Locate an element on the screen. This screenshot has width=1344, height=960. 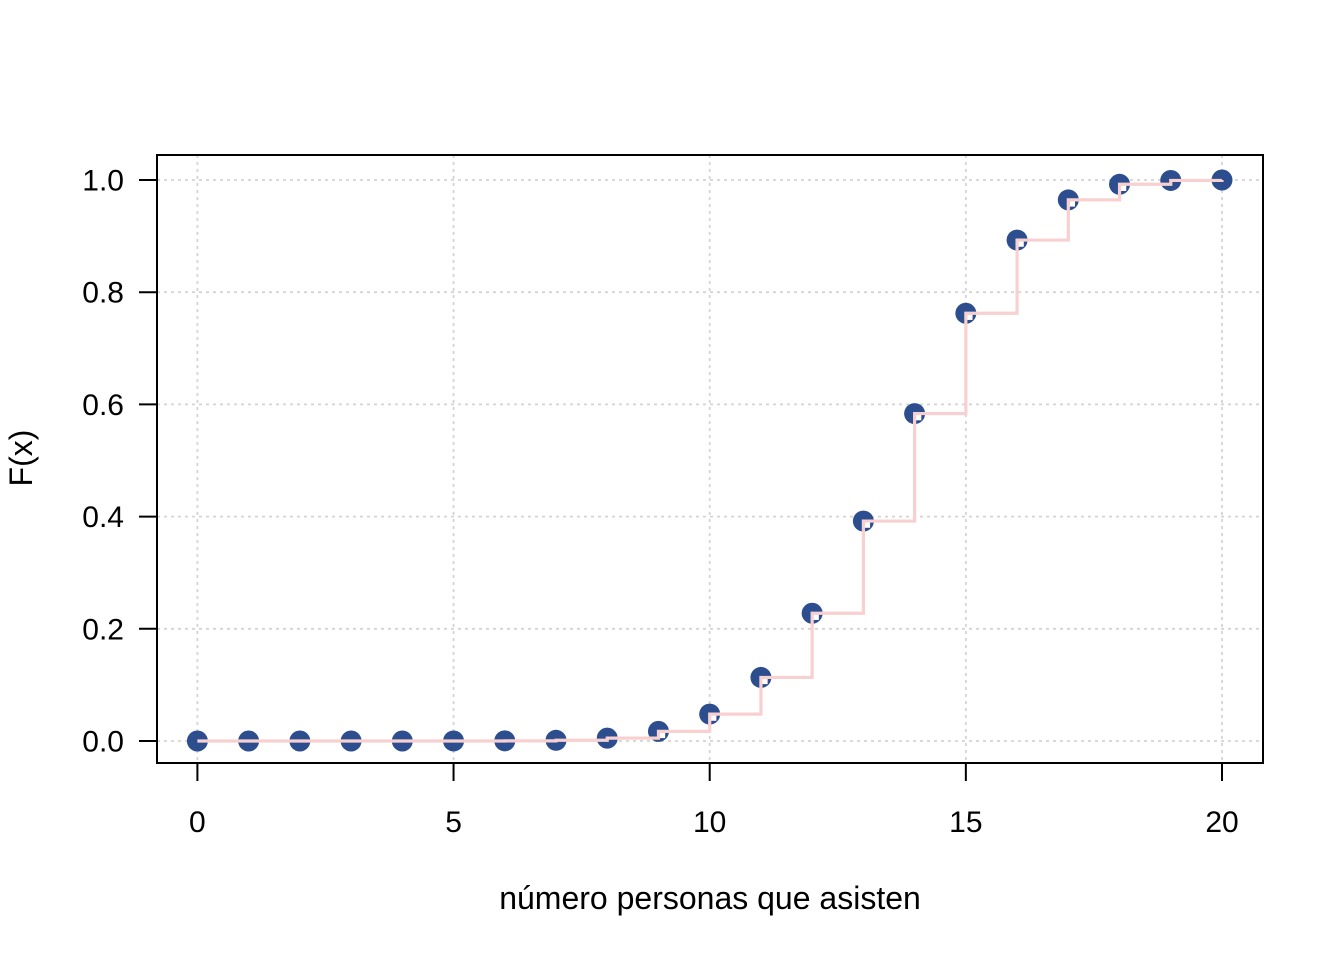
y-tick-label: 0.0 is located at coordinates (103, 742).